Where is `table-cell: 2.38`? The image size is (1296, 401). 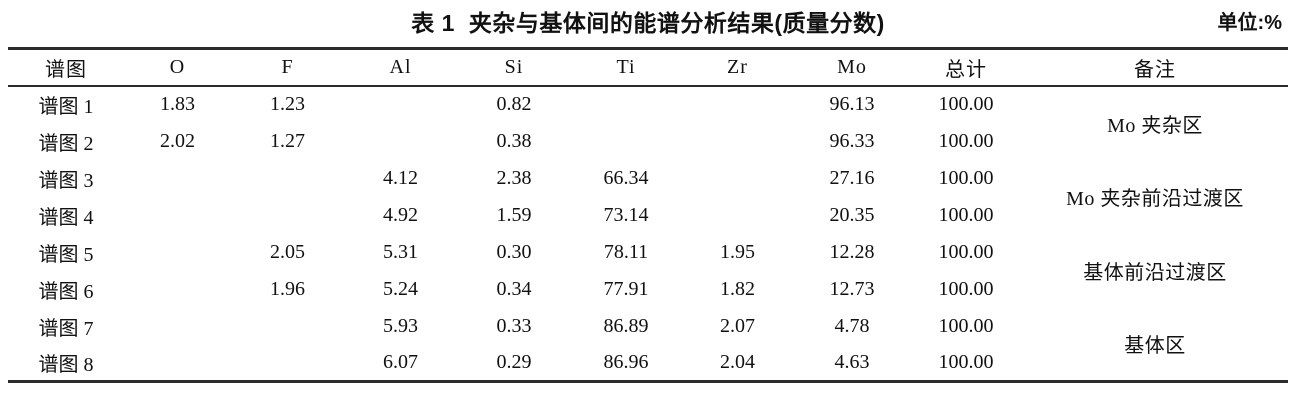
table-cell: 2.38 is located at coordinates (514, 177).